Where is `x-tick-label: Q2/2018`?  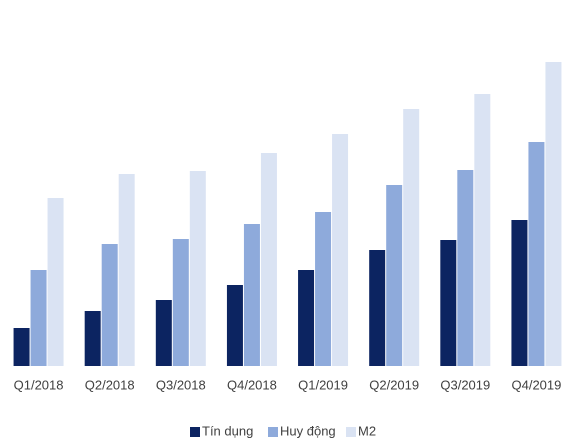
x-tick-label: Q2/2018 is located at coordinates (110, 384).